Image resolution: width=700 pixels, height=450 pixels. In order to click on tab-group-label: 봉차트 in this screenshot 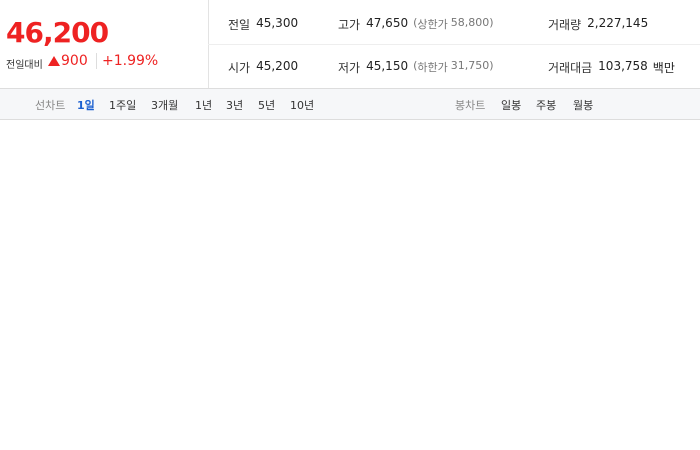, I will do `click(470, 105)`.